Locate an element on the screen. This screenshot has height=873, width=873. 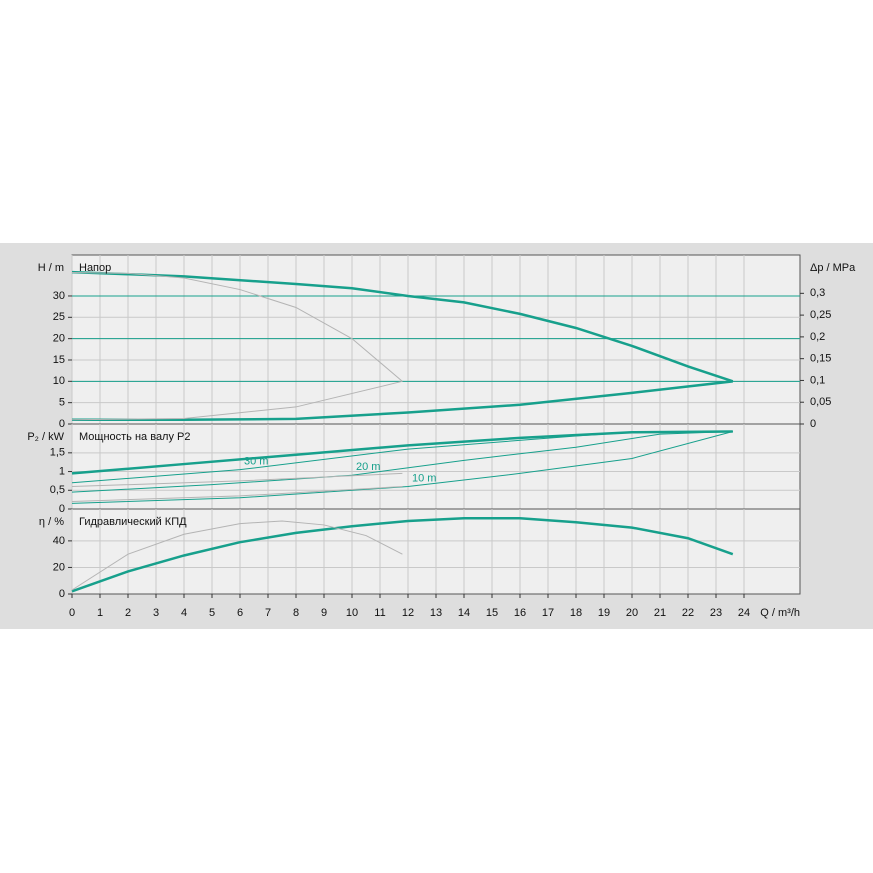
y2-tick-label: 0,25 is located at coordinates (820, 315).